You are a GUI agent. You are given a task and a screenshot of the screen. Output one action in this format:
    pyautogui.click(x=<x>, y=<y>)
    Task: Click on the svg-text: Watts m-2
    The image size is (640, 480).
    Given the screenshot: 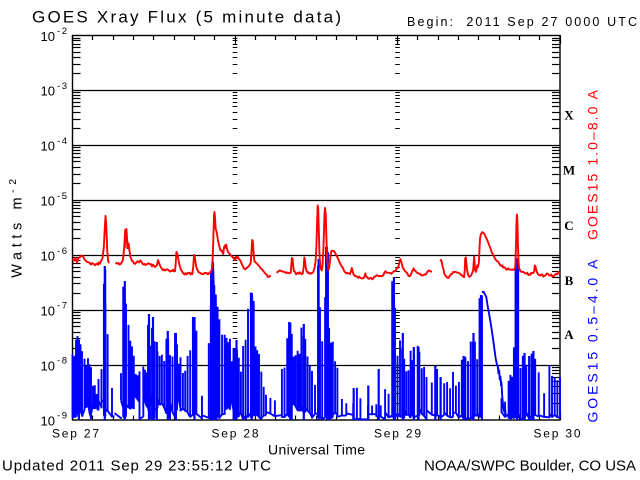 What is the action you would take?
    pyautogui.click(x=16, y=225)
    